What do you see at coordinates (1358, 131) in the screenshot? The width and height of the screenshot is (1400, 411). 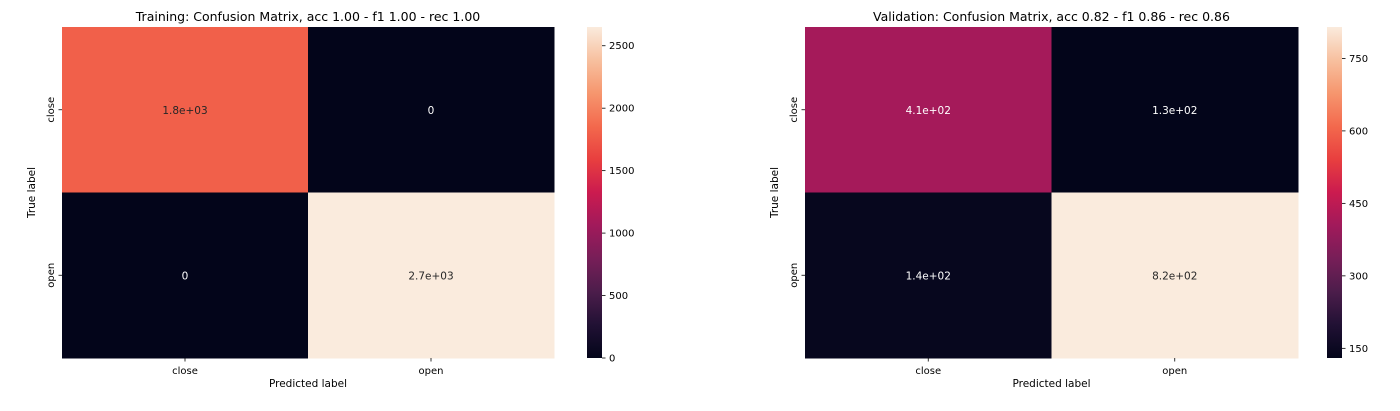 I see `colorbar-tick-label: 600` at bounding box center [1358, 131].